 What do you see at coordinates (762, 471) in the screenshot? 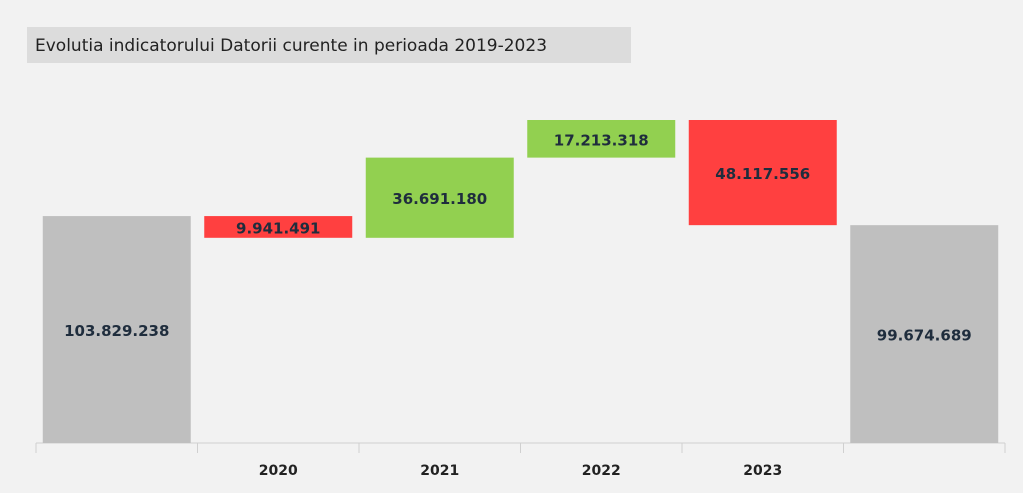
I see `x-tick-label: 2023` at bounding box center [762, 471].